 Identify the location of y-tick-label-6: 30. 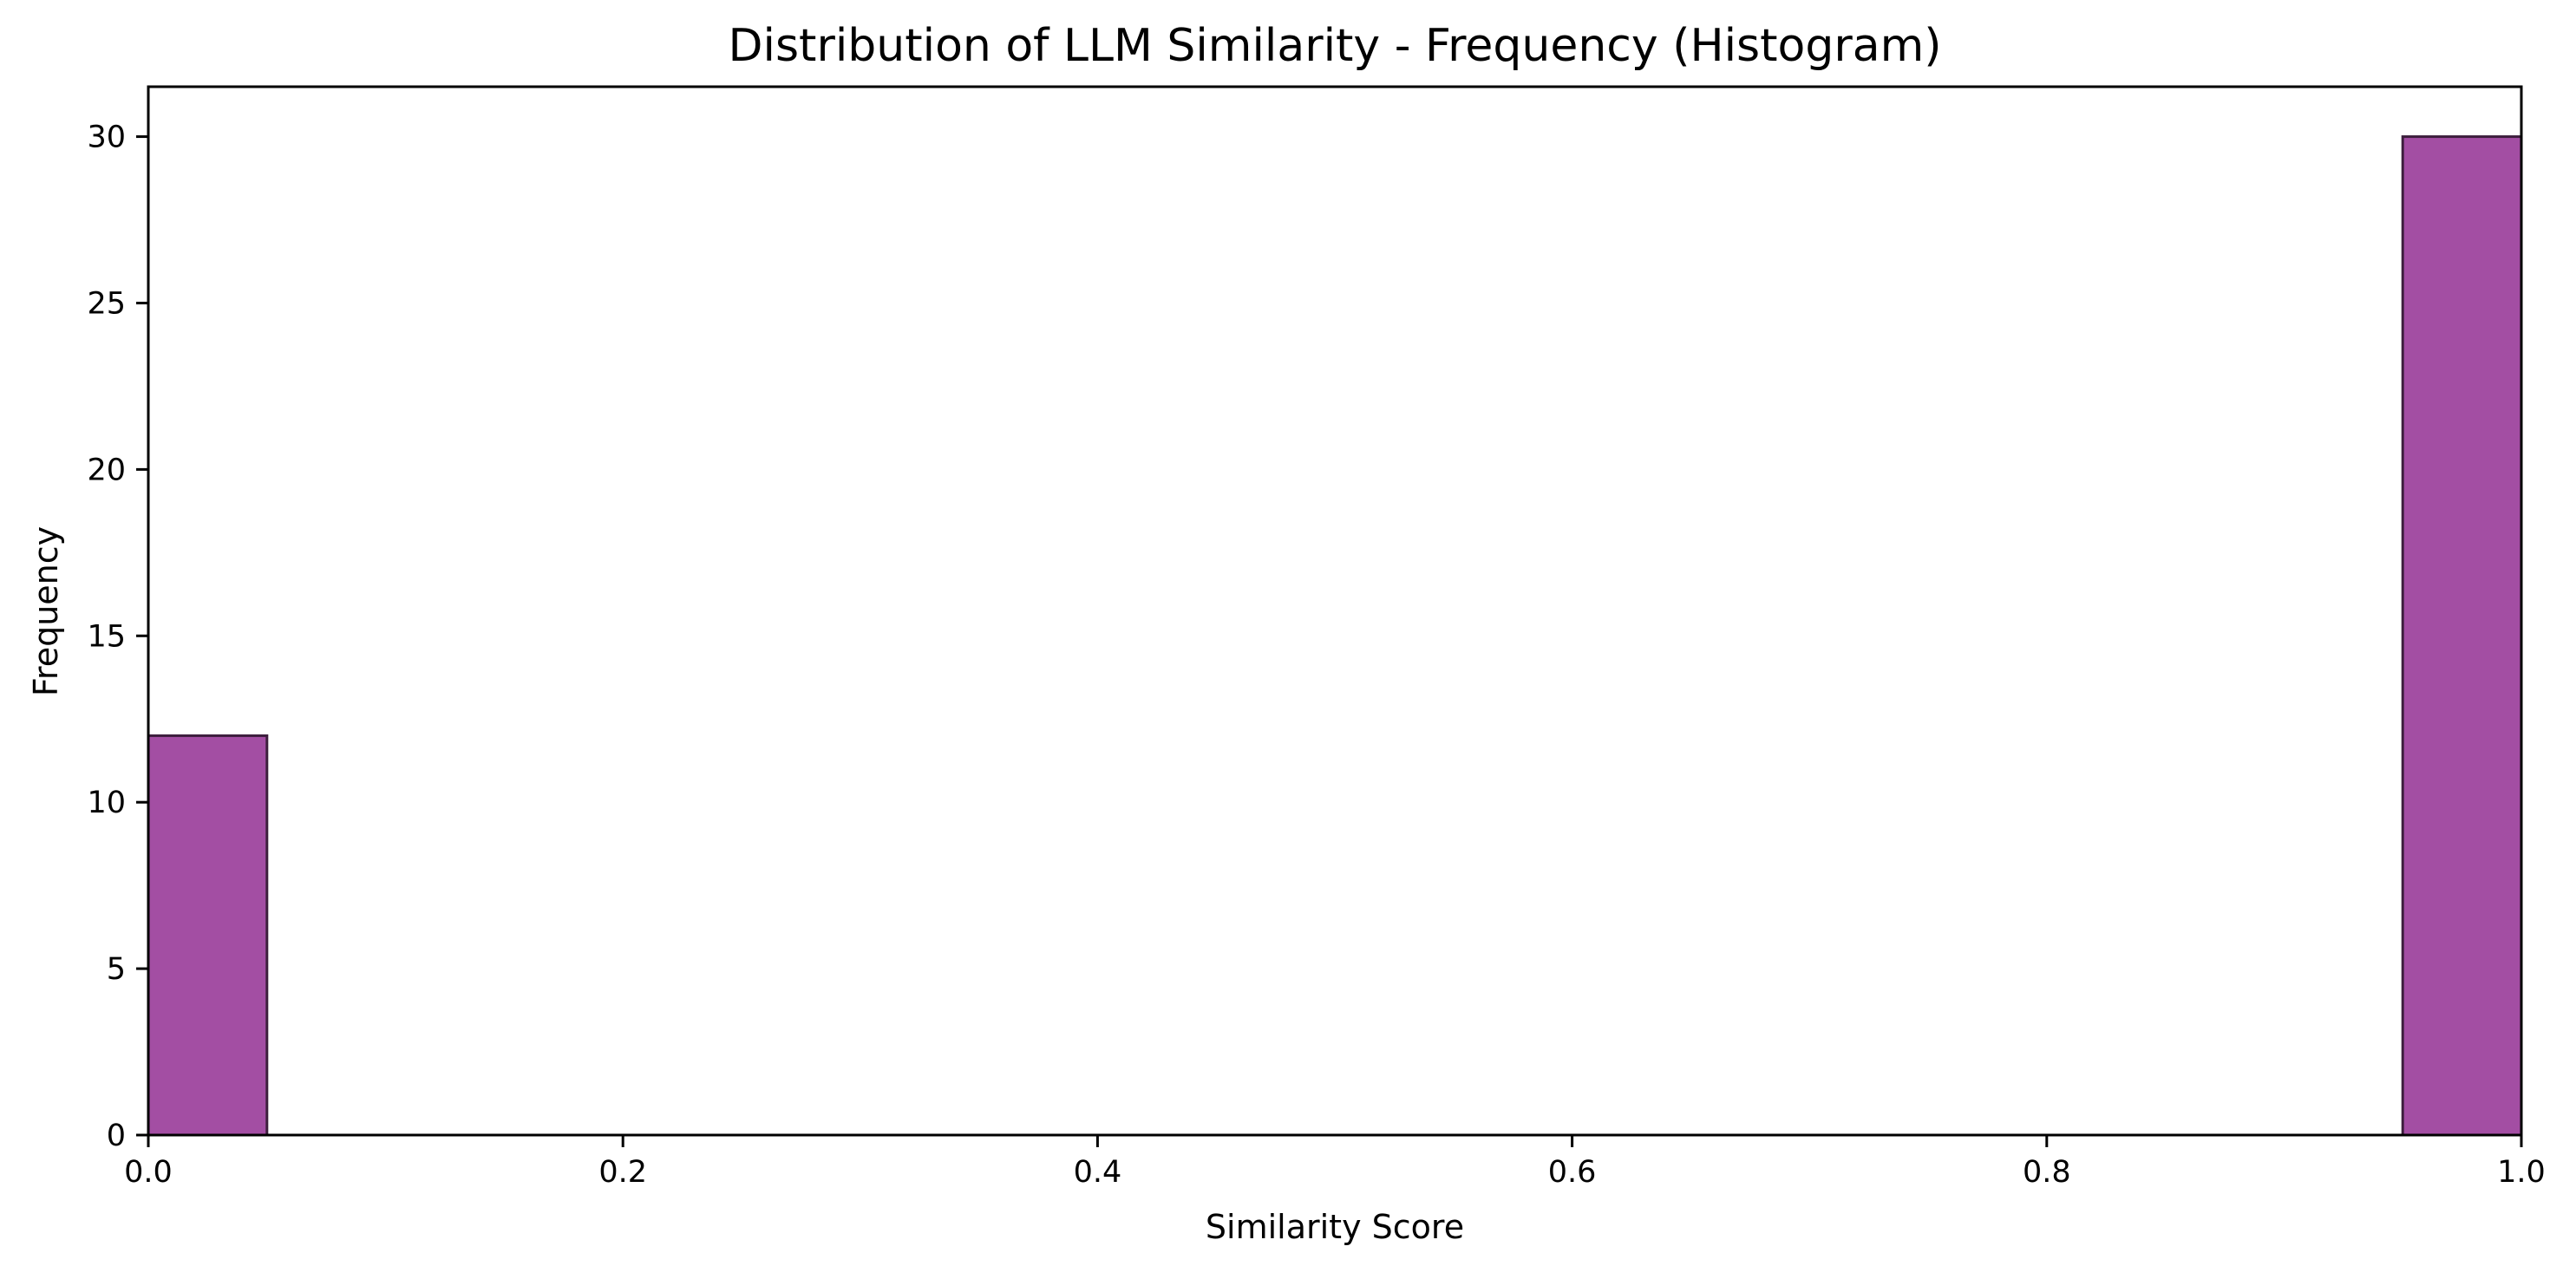
(106, 138).